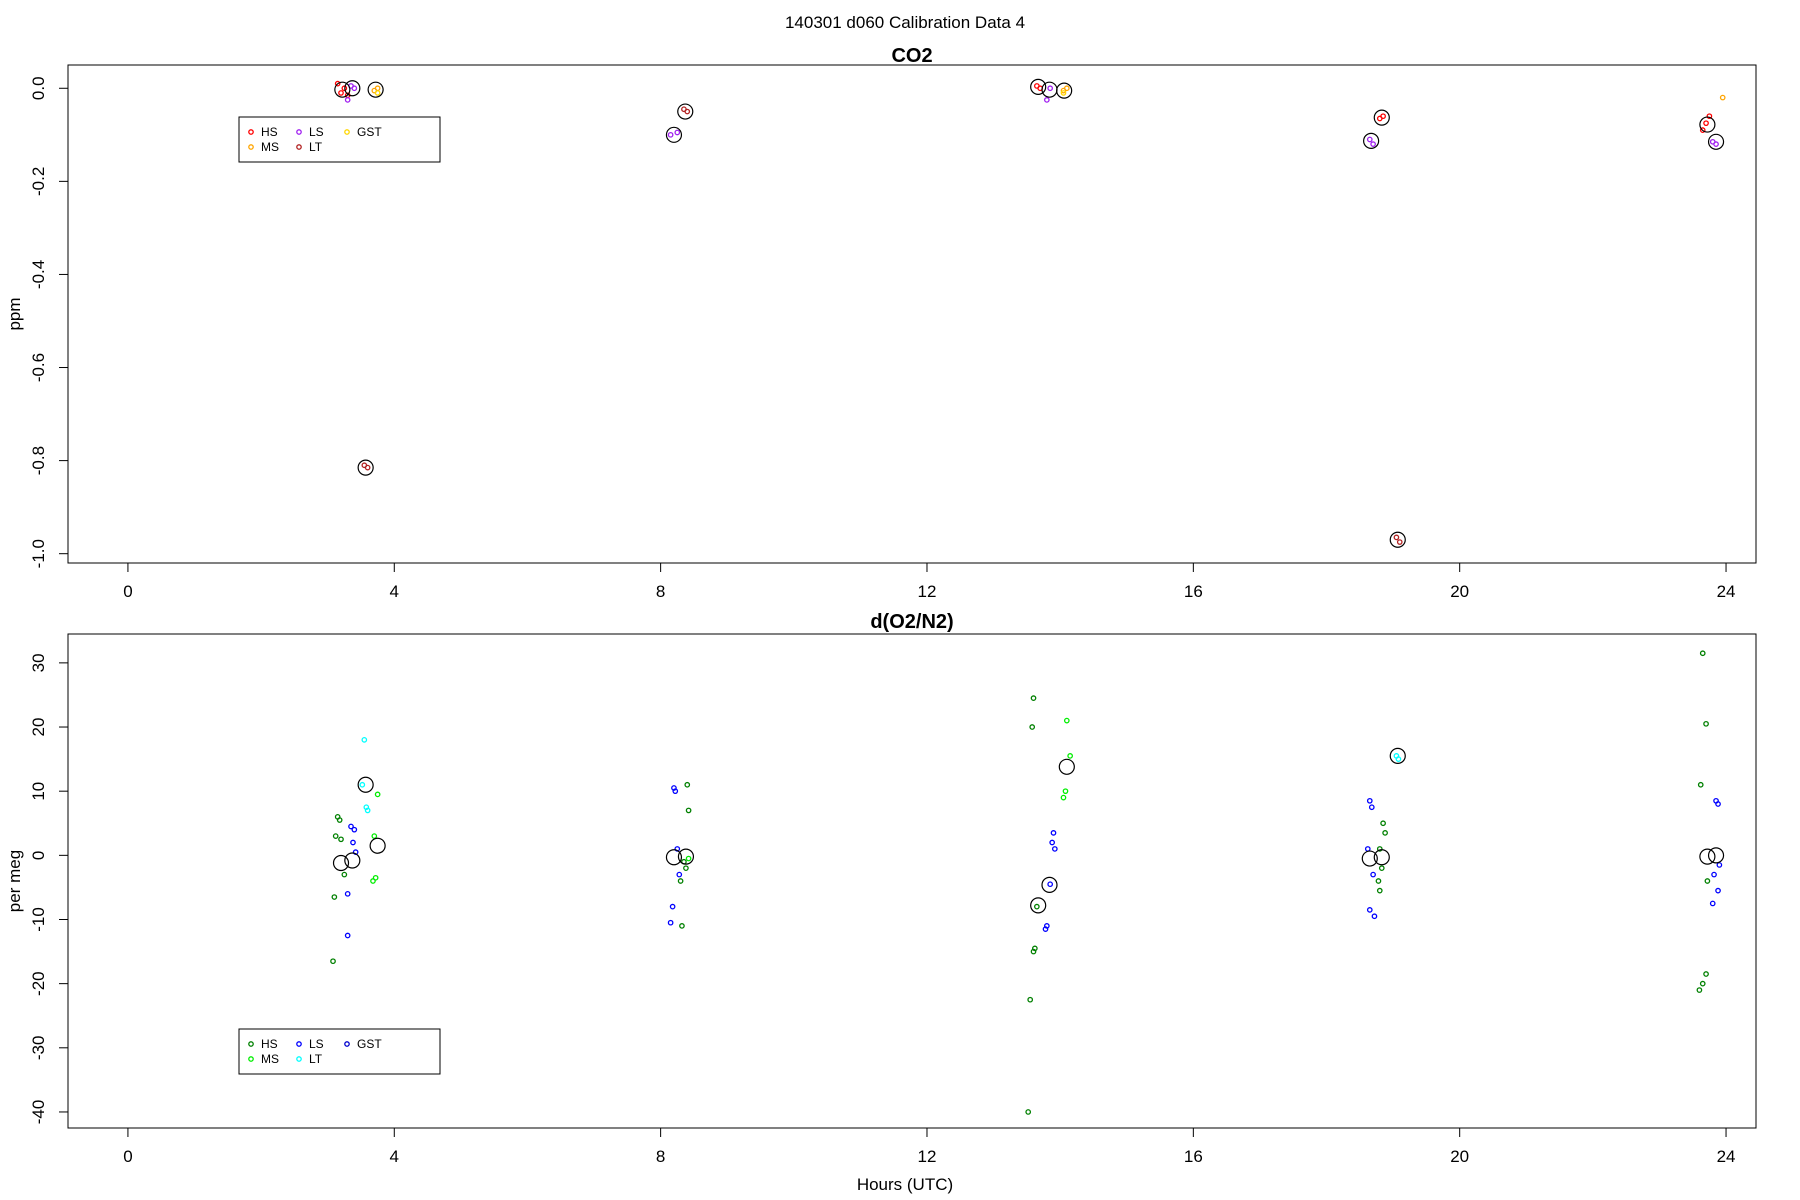 Image resolution: width=1800 pixels, height=1200 pixels. Describe the element at coordinates (38, 791) in the screenshot. I see `y-tick-label: 10` at that location.